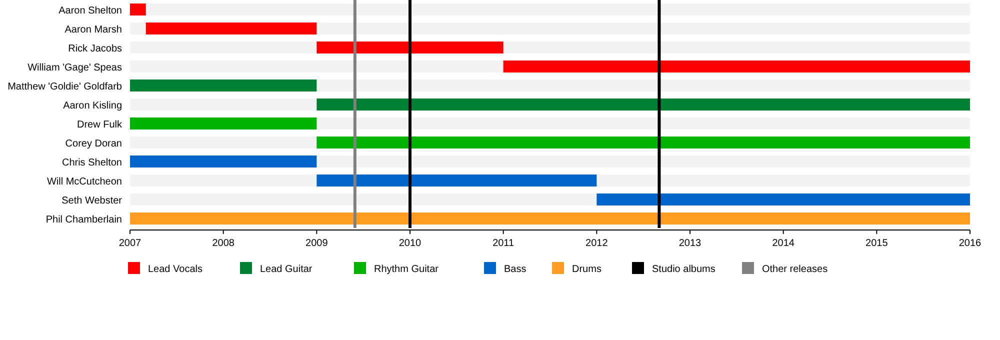 The width and height of the screenshot is (1000, 340). Describe the element at coordinates (223, 243) in the screenshot. I see `x-tick-label: 2008` at that location.